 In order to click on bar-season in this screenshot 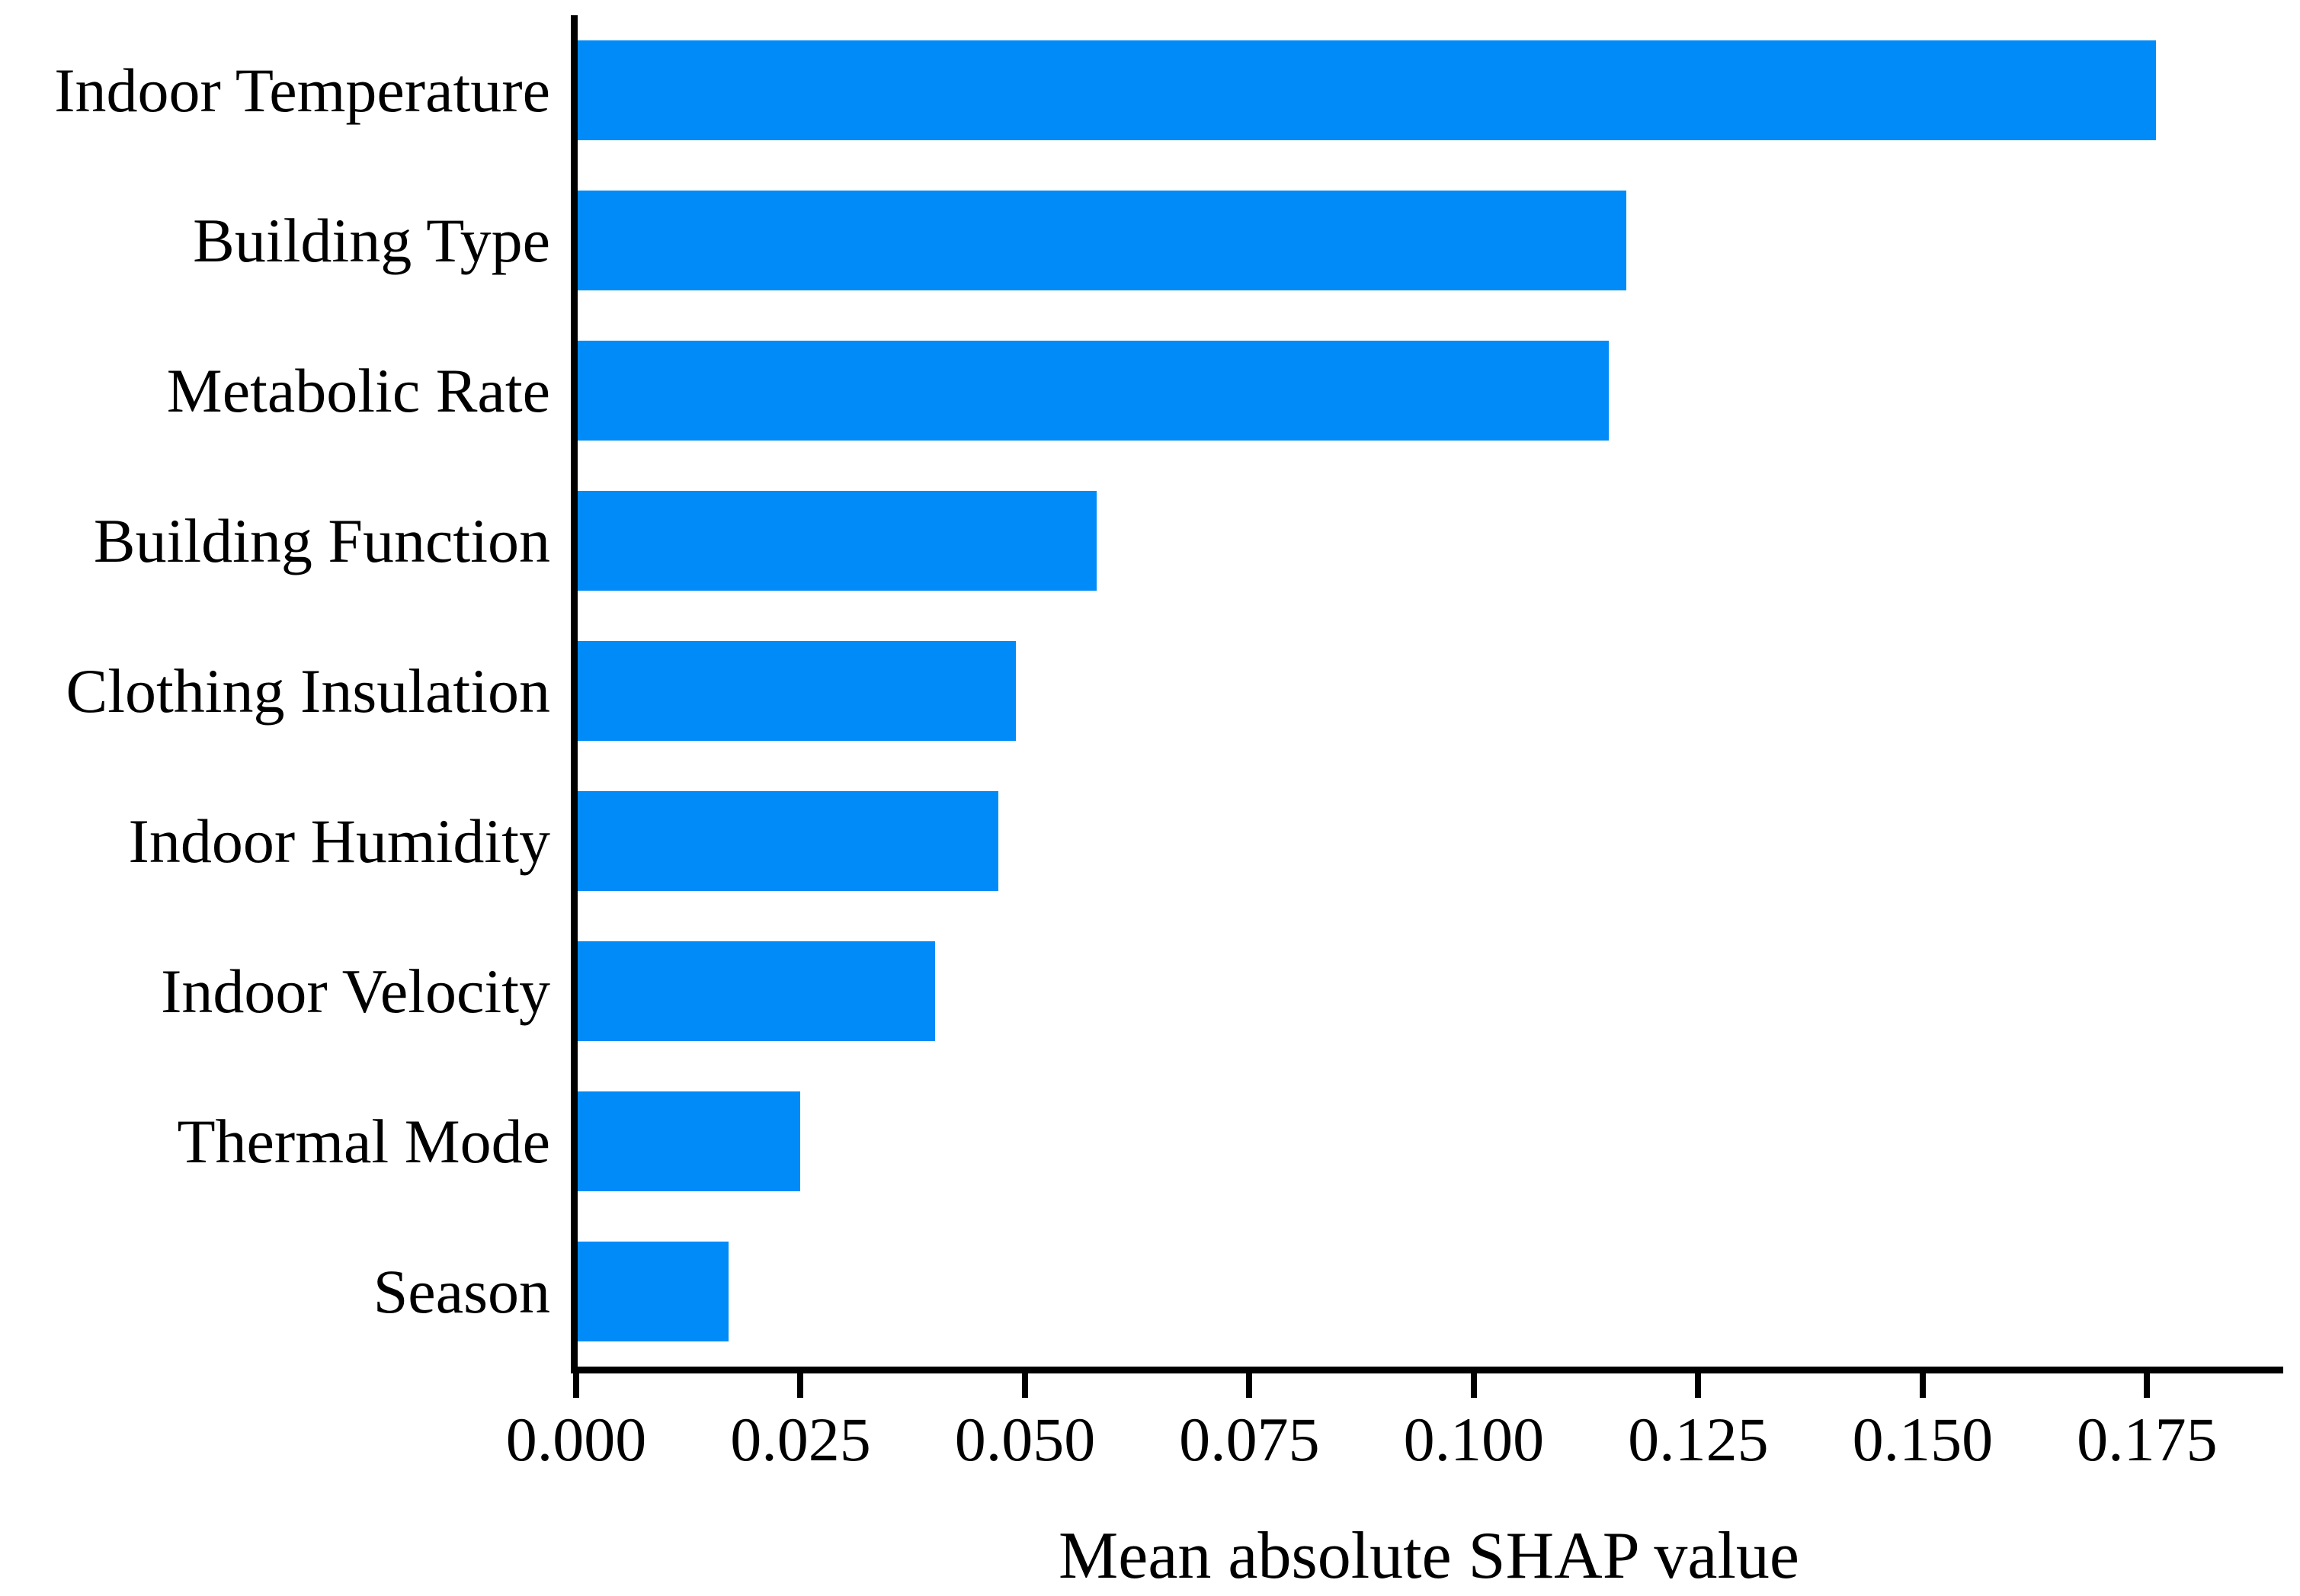, I will do `click(652, 1291)`.